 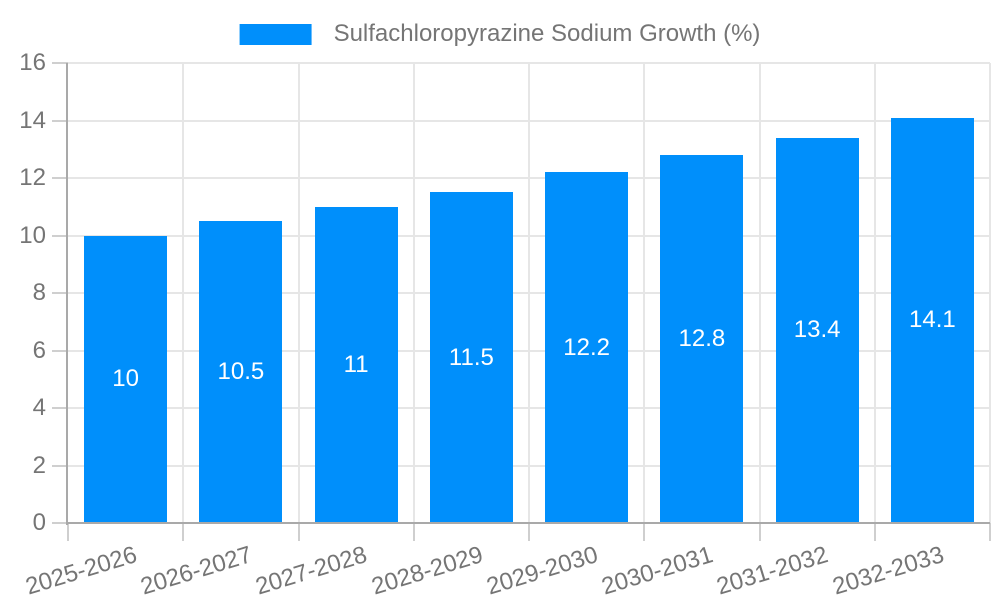 I want to click on x-axis-category-label: 2032-2033, so click(x=888, y=570).